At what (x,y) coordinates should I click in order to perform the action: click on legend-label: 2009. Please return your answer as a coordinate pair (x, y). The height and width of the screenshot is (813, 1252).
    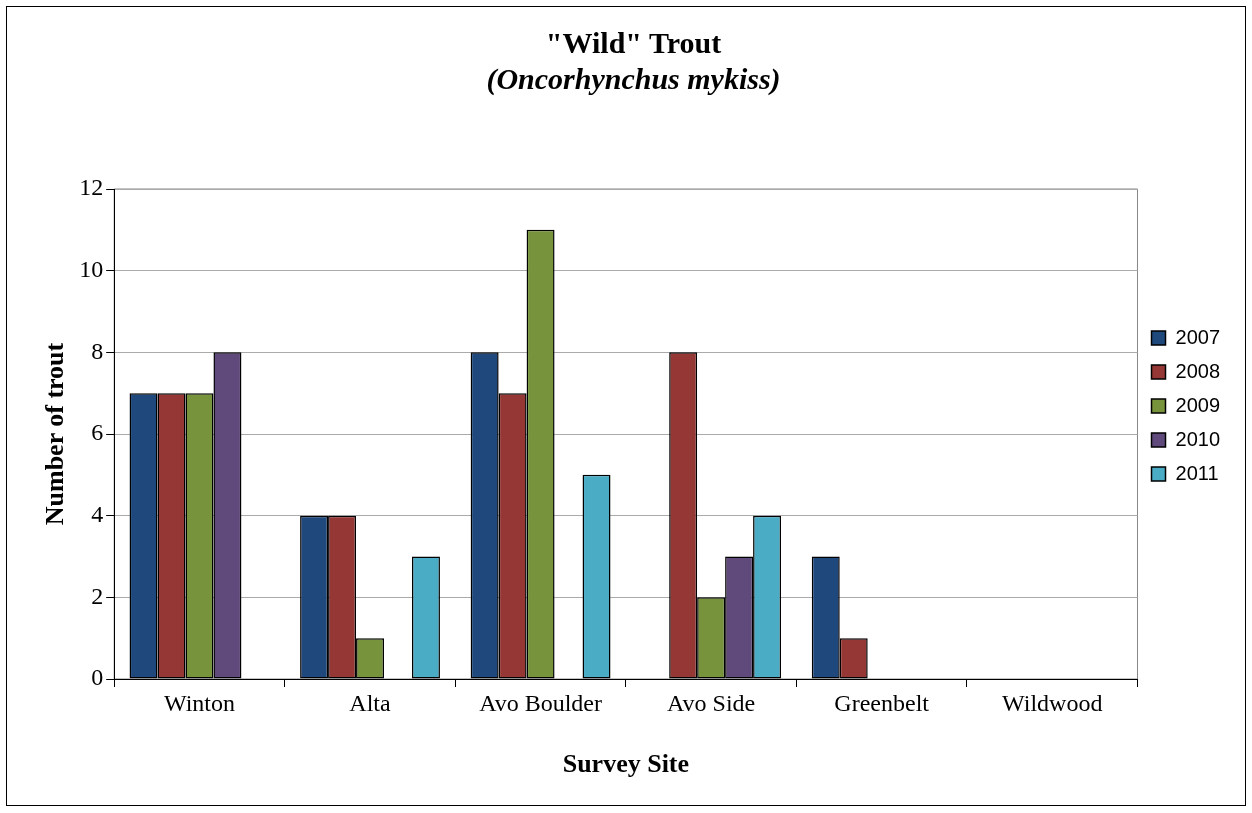
    Looking at the image, I should click on (1198, 404).